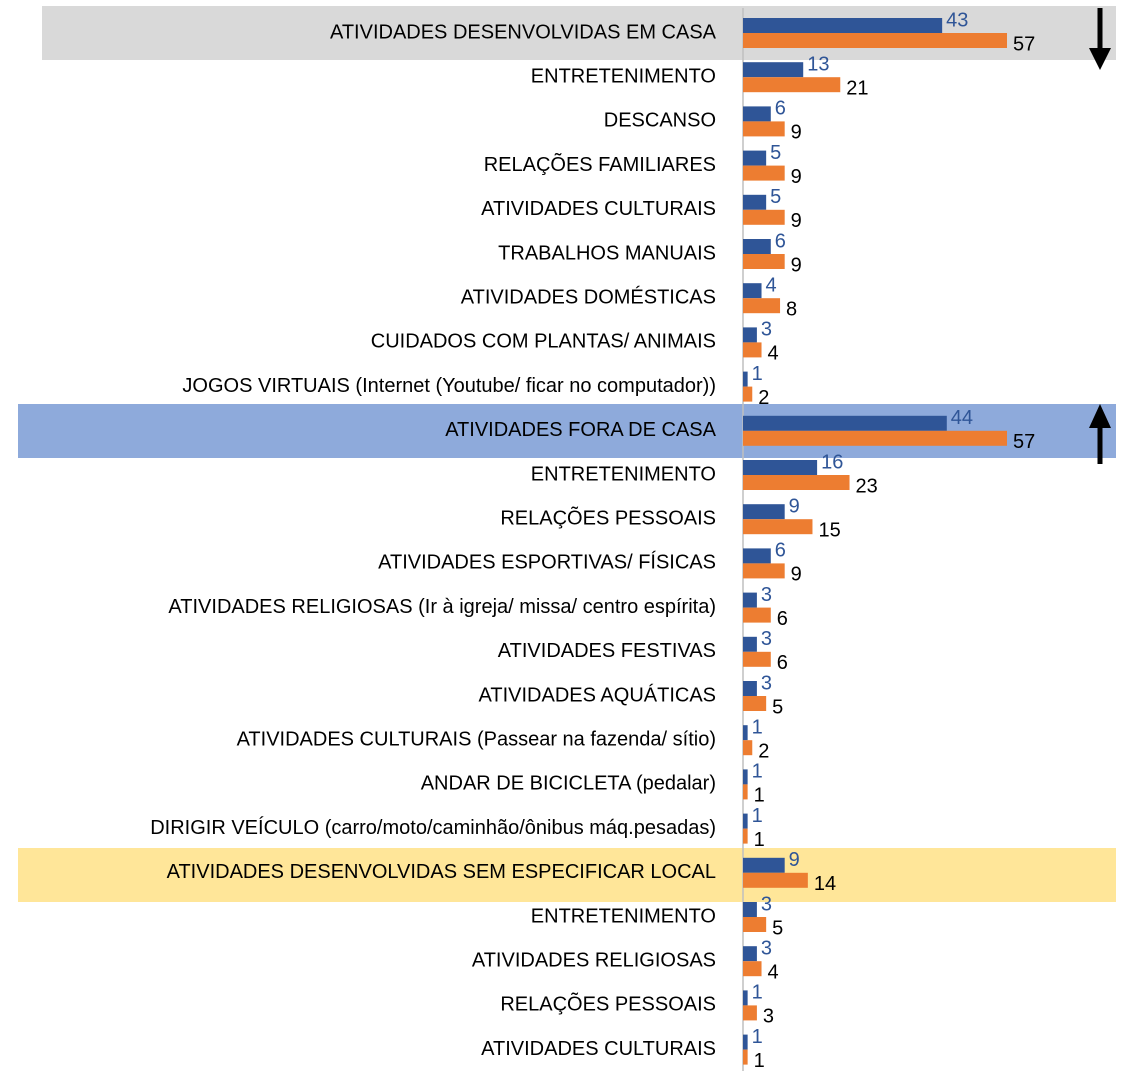 The image size is (1132, 1071). I want to click on category-label: ATIVIDADES DESENVOLVIDAS EM CASA, so click(523, 32).